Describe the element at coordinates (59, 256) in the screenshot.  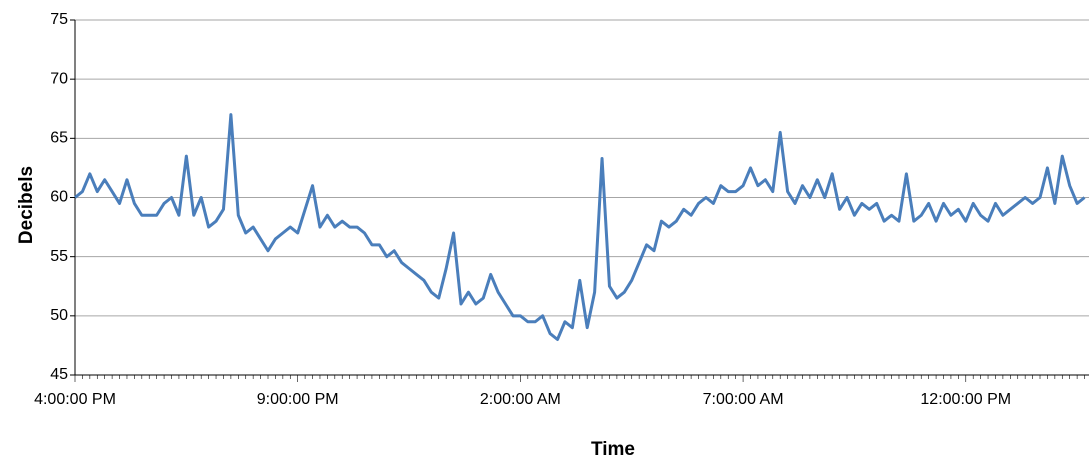
I see `y-tick-label: 55` at that location.